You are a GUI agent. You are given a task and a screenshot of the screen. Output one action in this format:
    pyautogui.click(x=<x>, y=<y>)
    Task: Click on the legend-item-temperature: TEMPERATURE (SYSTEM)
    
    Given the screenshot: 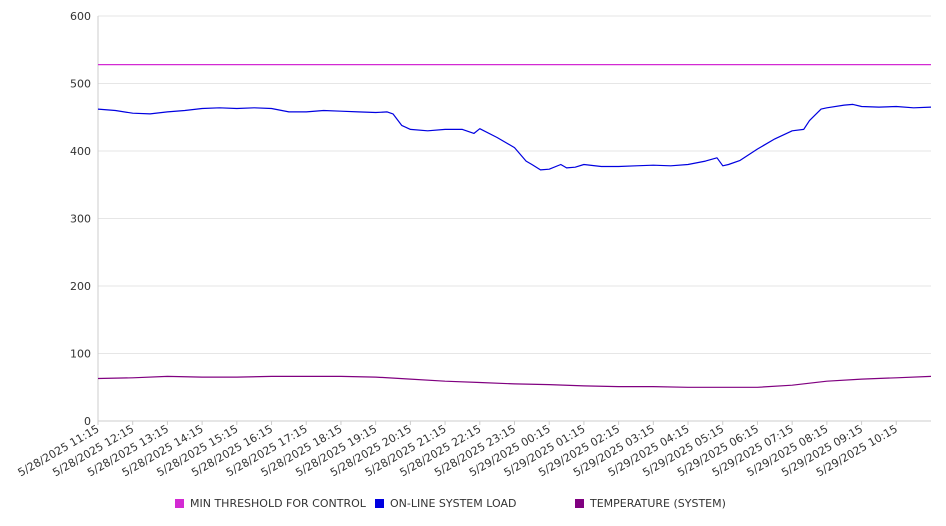 What is the action you would take?
    pyautogui.click(x=650, y=503)
    